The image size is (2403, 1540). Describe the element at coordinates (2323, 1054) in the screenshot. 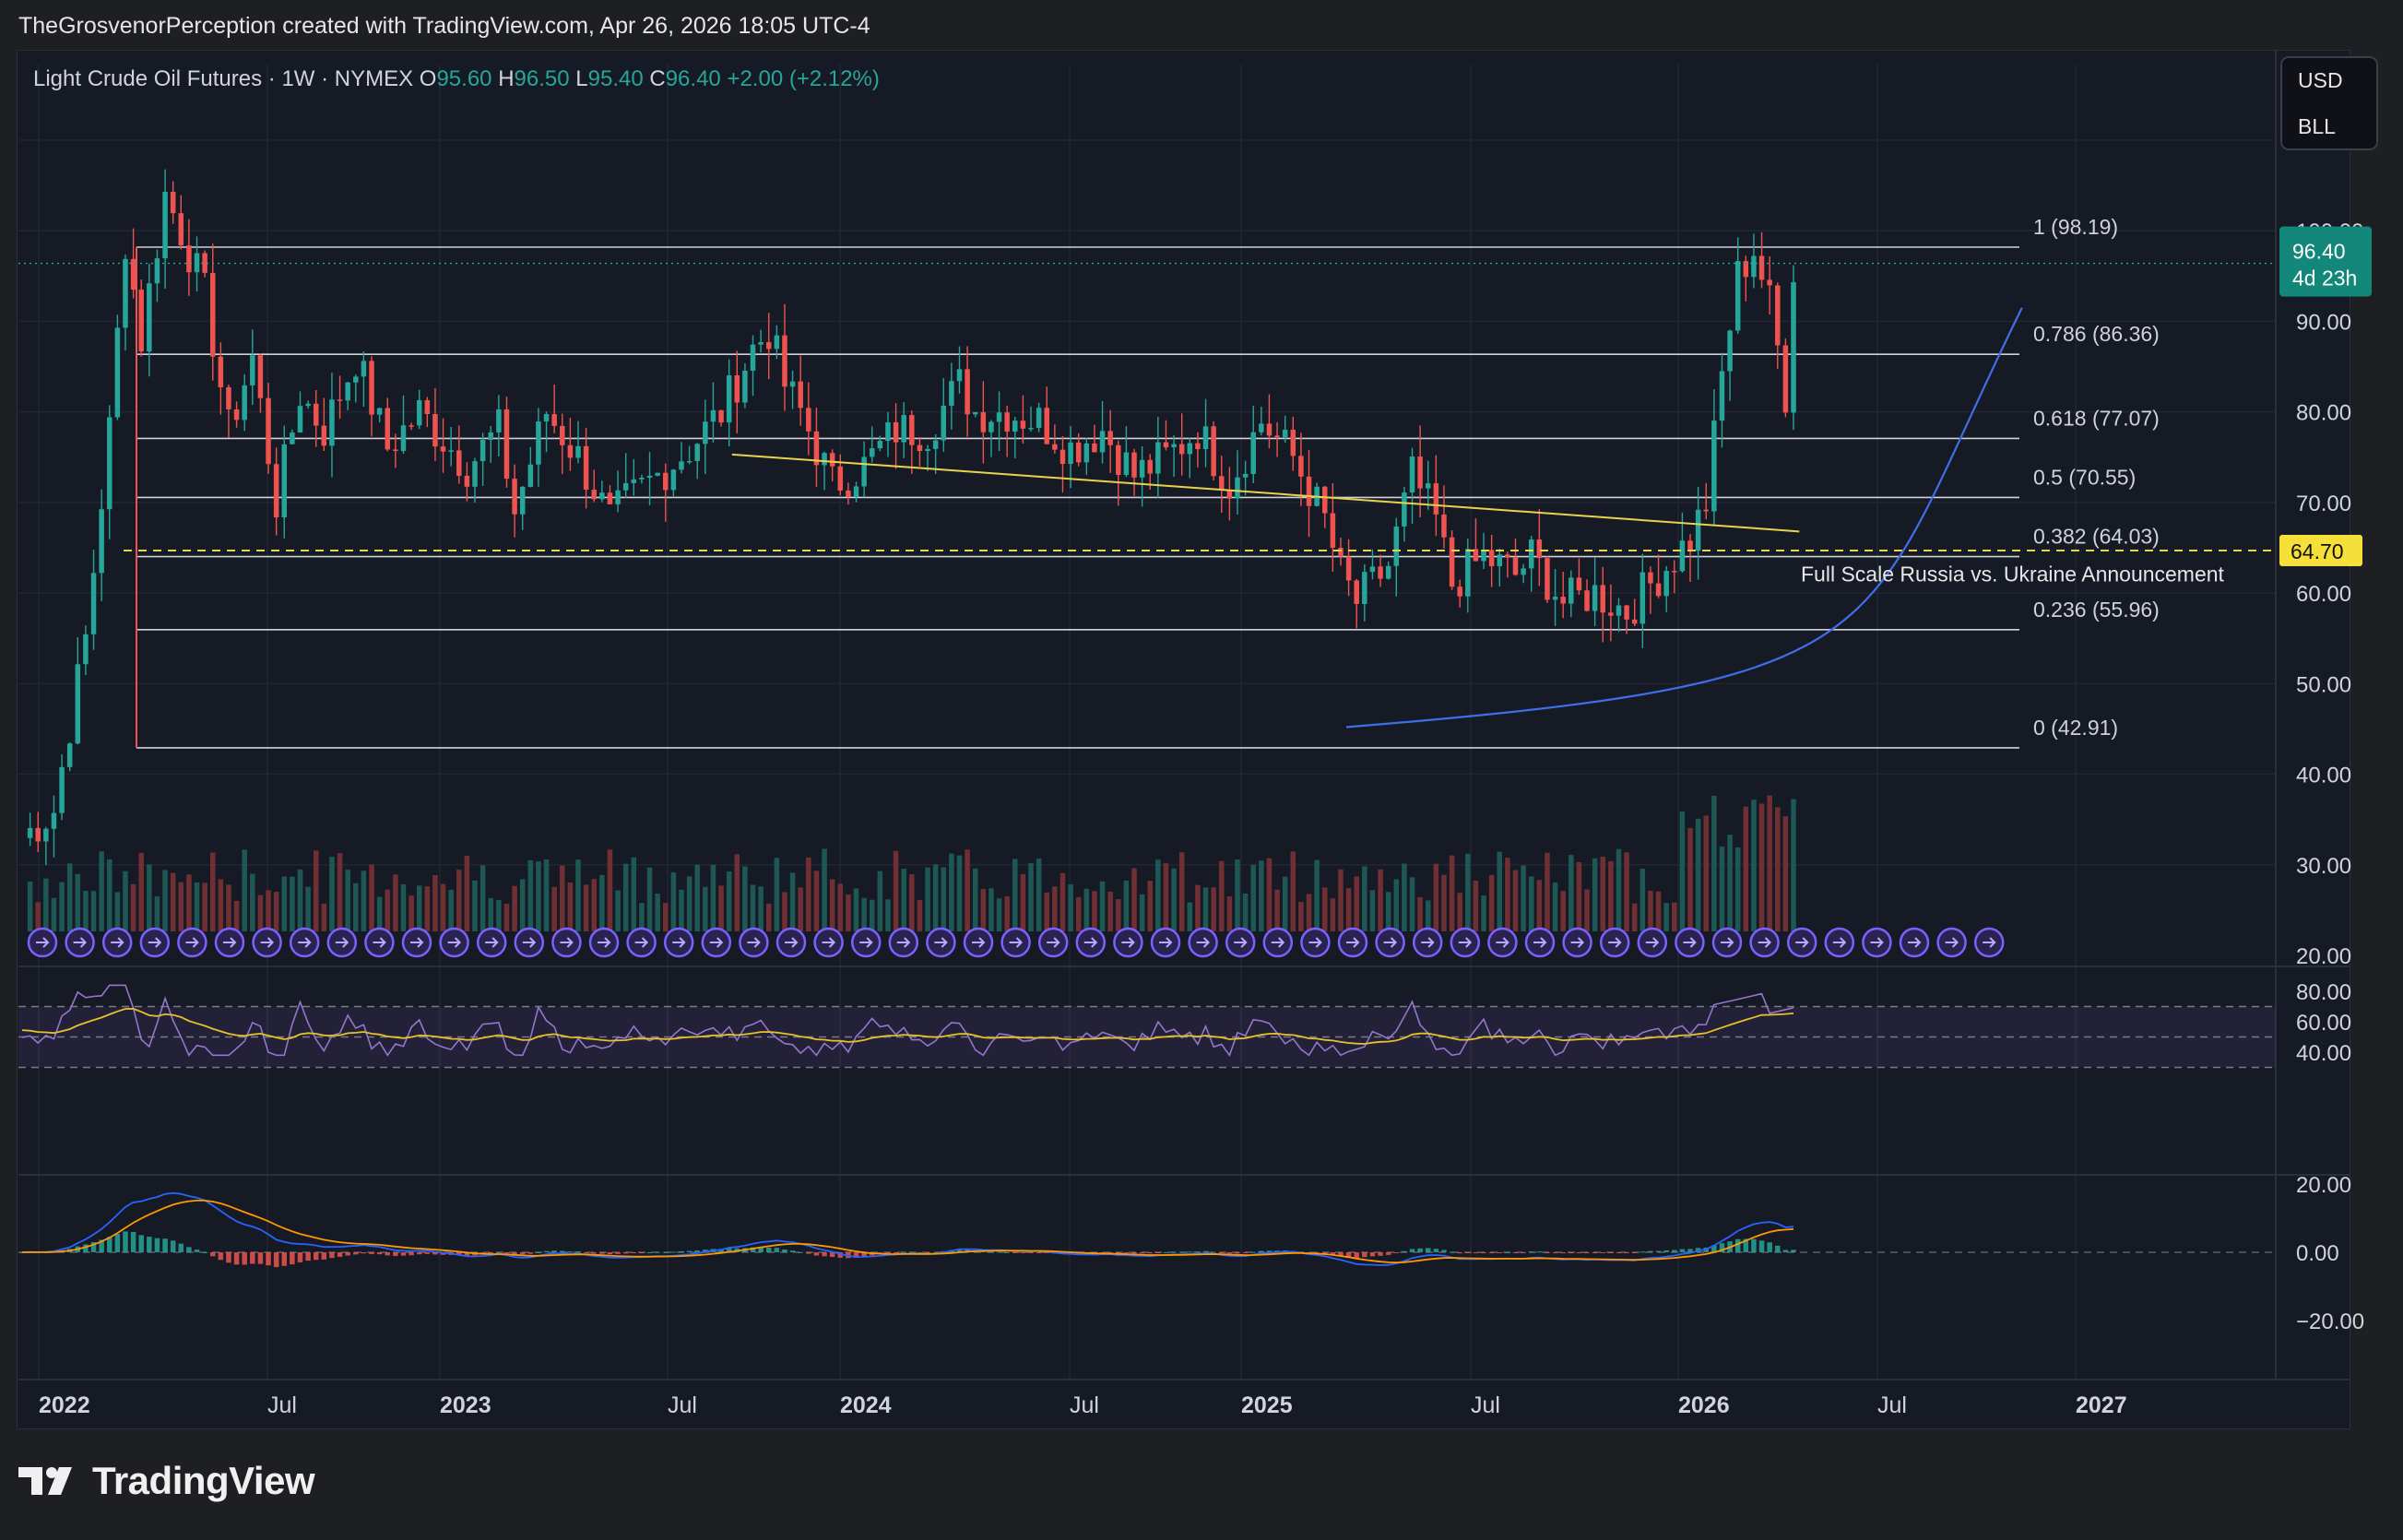

I see `rsi-axis-tick: 40.00` at that location.